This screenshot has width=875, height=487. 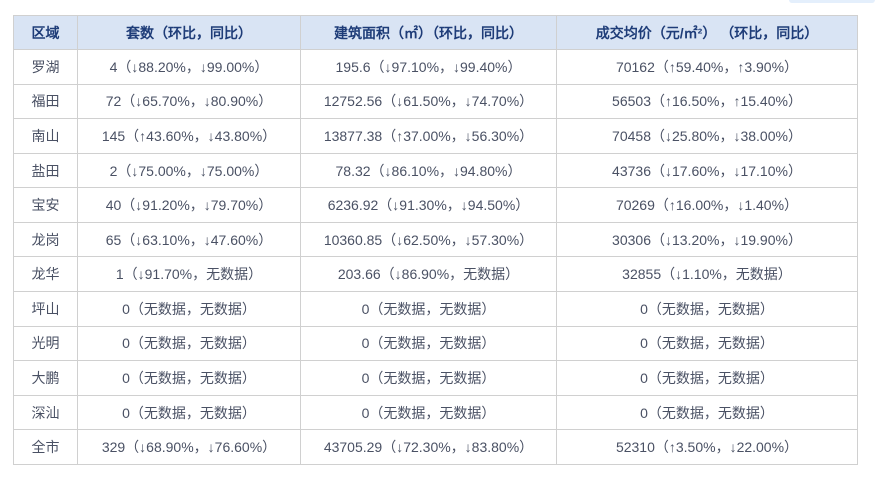 I want to click on region-cell: 盐田, so click(x=45, y=170).